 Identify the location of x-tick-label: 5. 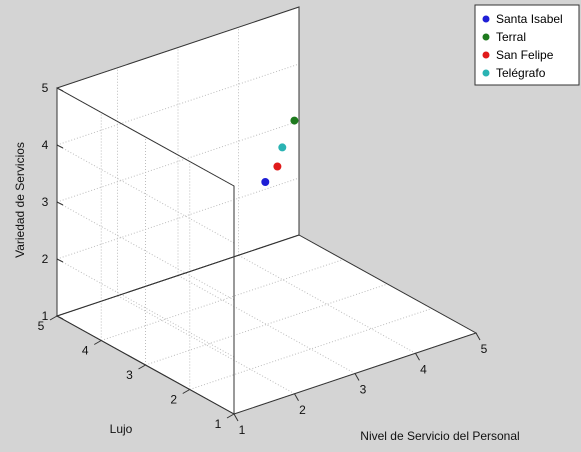
(484, 349).